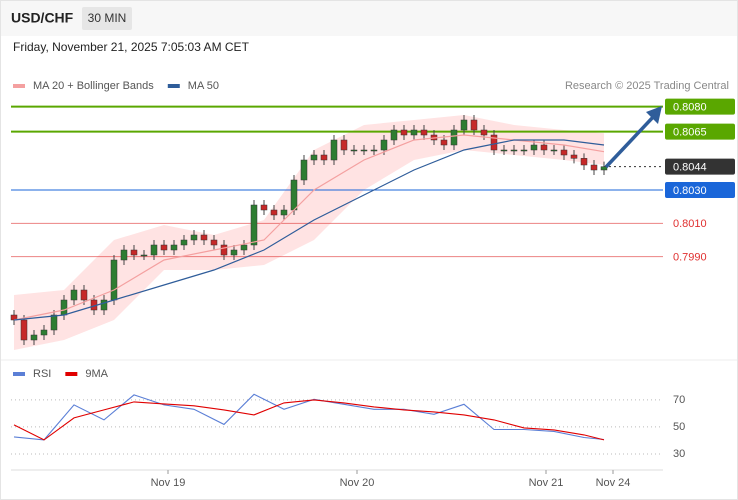 The width and height of the screenshot is (738, 500). I want to click on x-tick-label: Nov 19, so click(168, 483).